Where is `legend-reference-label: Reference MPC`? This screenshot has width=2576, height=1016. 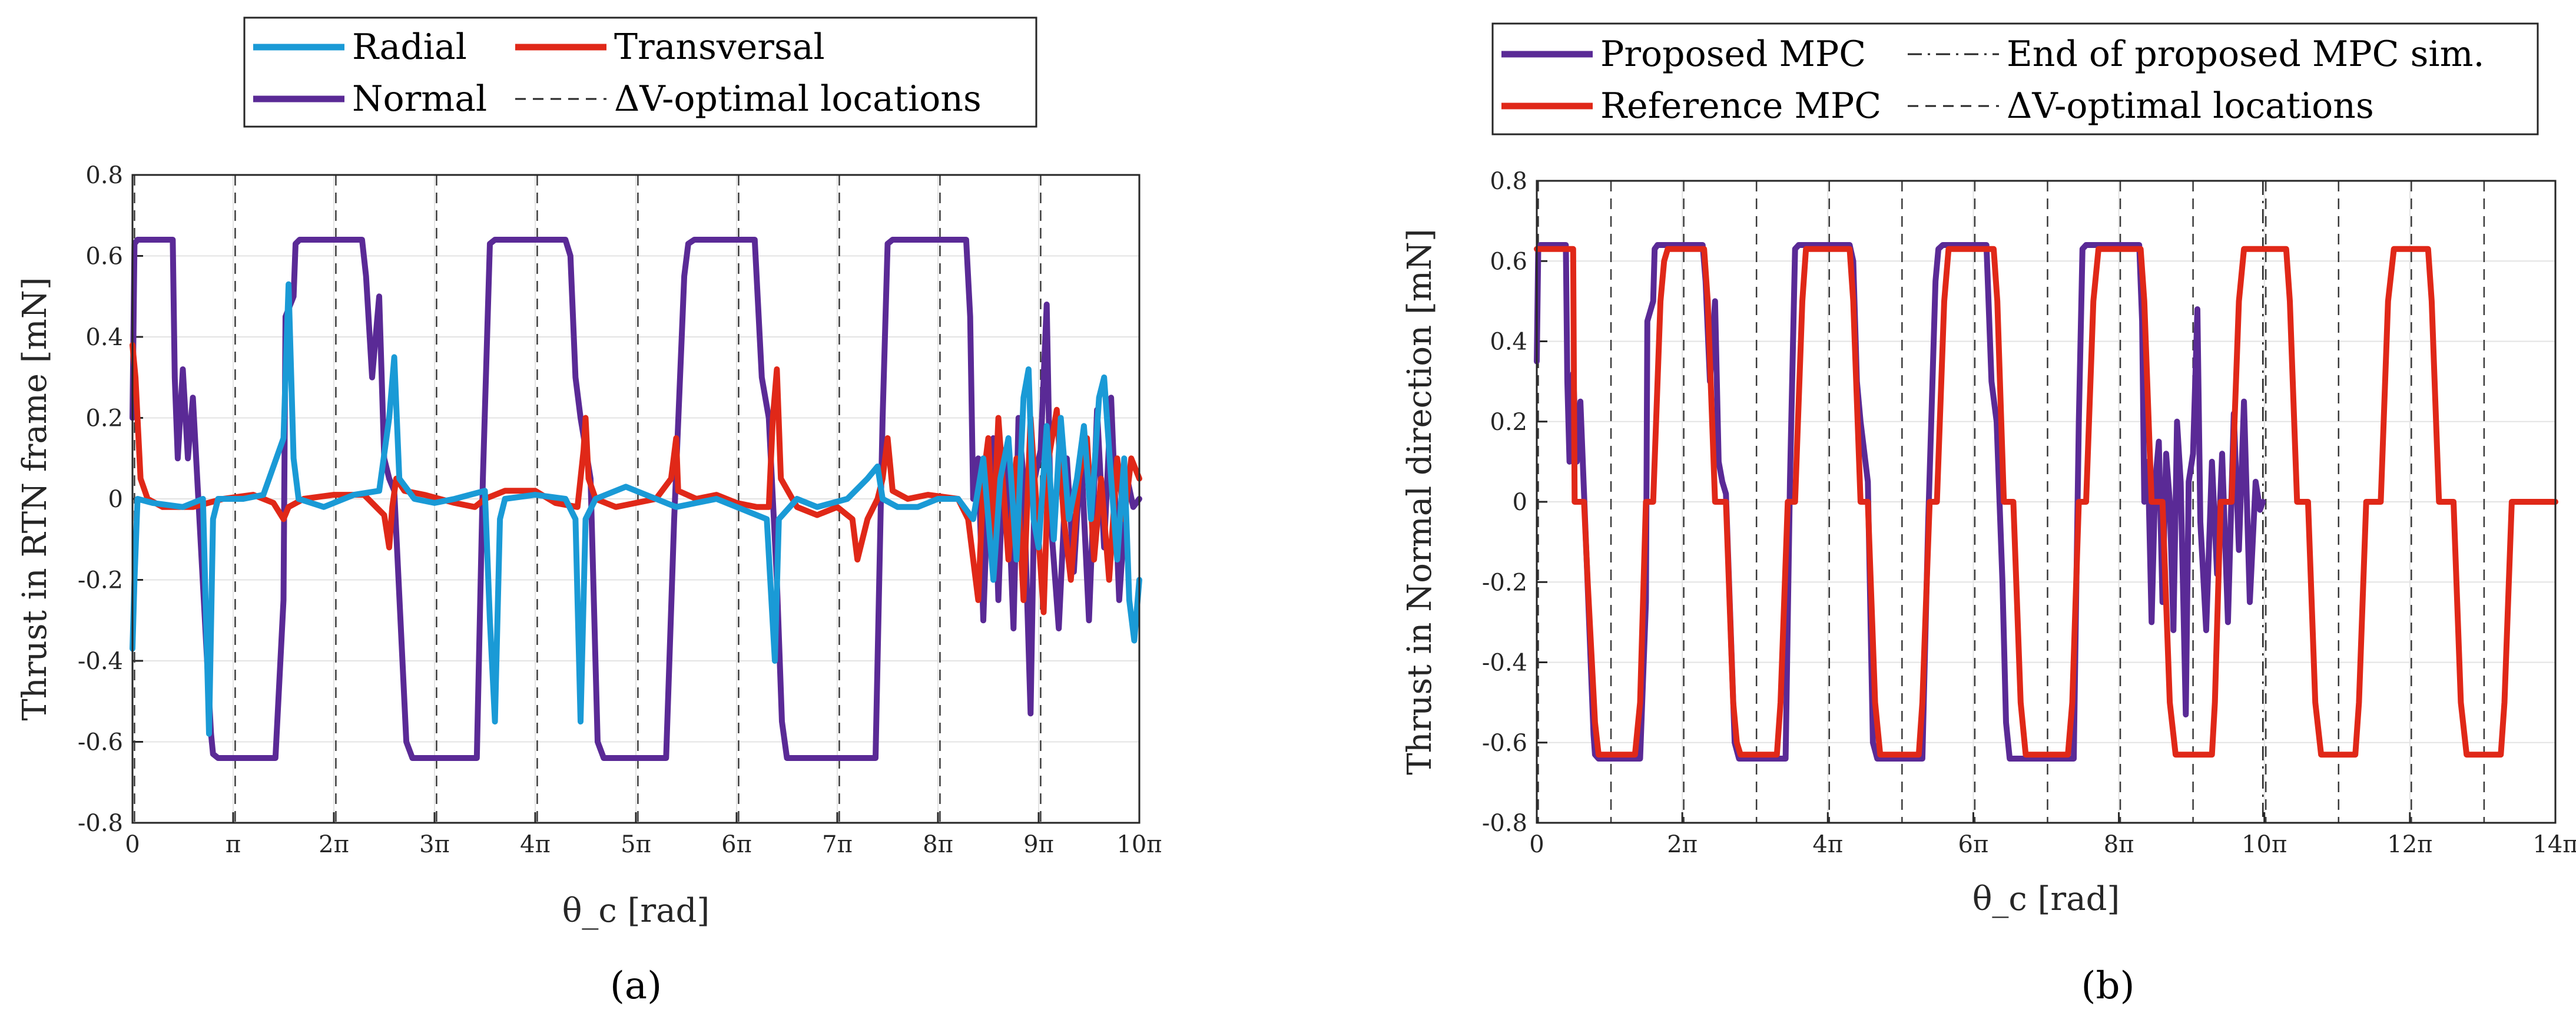 legend-reference-label: Reference MPC is located at coordinates (1740, 106).